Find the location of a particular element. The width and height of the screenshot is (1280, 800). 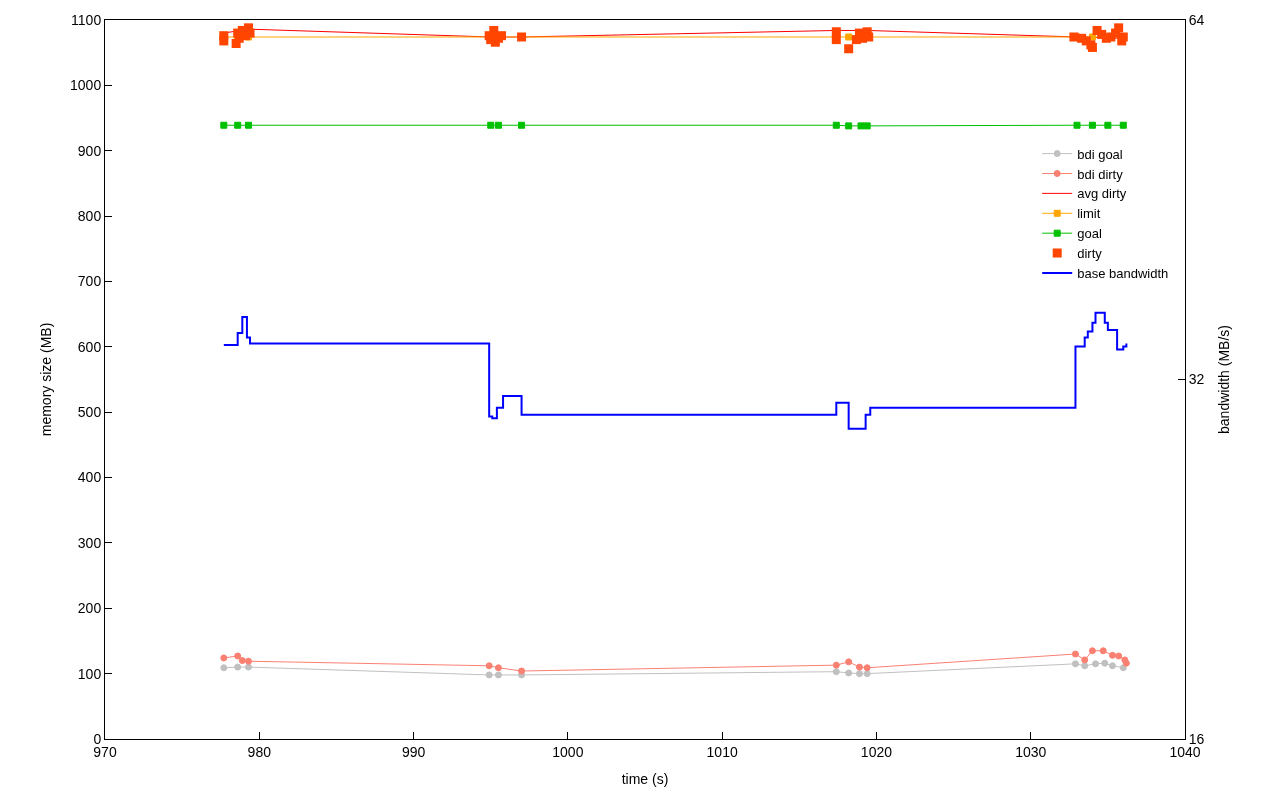

x-tick-label: 1000 is located at coordinates (568, 751).